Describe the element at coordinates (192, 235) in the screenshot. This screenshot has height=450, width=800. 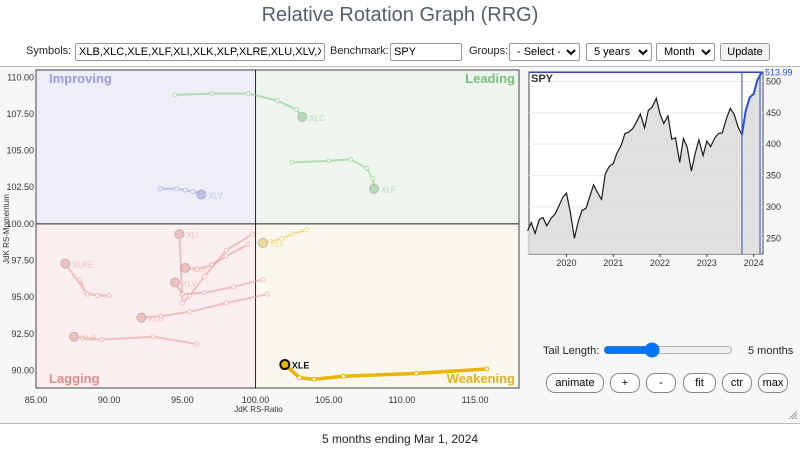
I see `tail-label-xli: XLI` at that location.